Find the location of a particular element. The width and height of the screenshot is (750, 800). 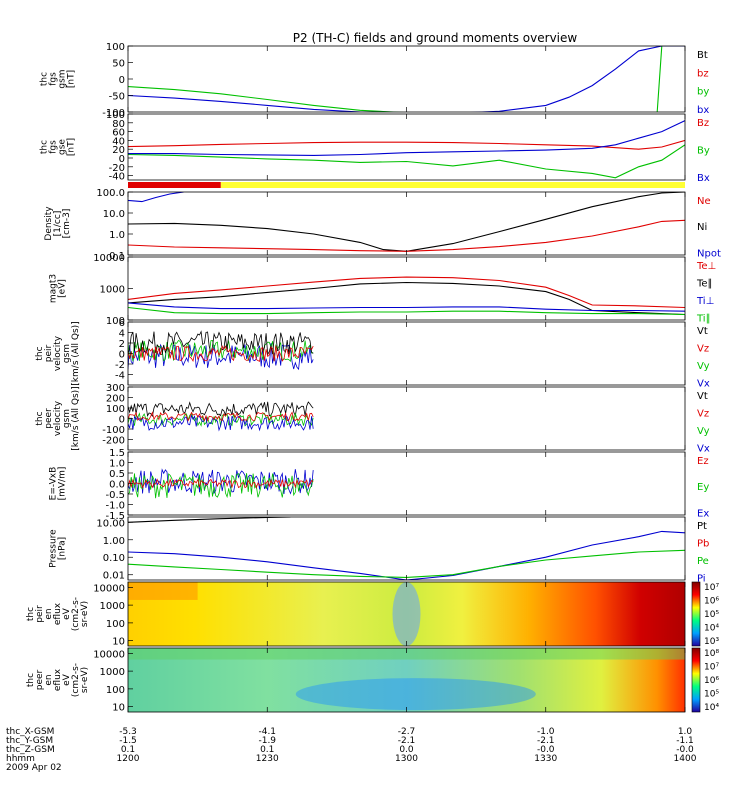

colorbar-tick-label: 10⁸ is located at coordinates (711, 654).